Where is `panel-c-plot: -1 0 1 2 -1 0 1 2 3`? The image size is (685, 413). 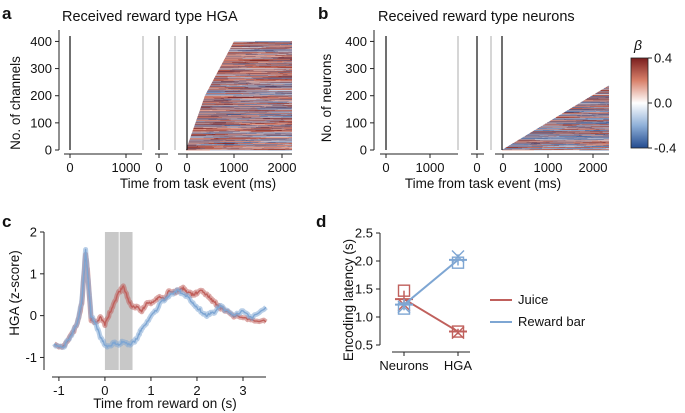
panel-c-plot: -1 0 1 2 -1 0 1 2 3 is located at coordinates (146, 311).